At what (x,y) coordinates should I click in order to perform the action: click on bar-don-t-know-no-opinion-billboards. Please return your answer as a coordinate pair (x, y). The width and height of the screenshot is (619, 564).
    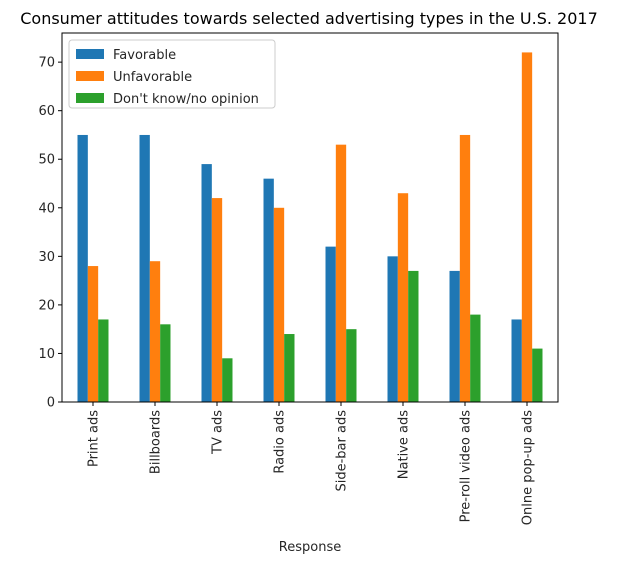
    Looking at the image, I should click on (165, 363).